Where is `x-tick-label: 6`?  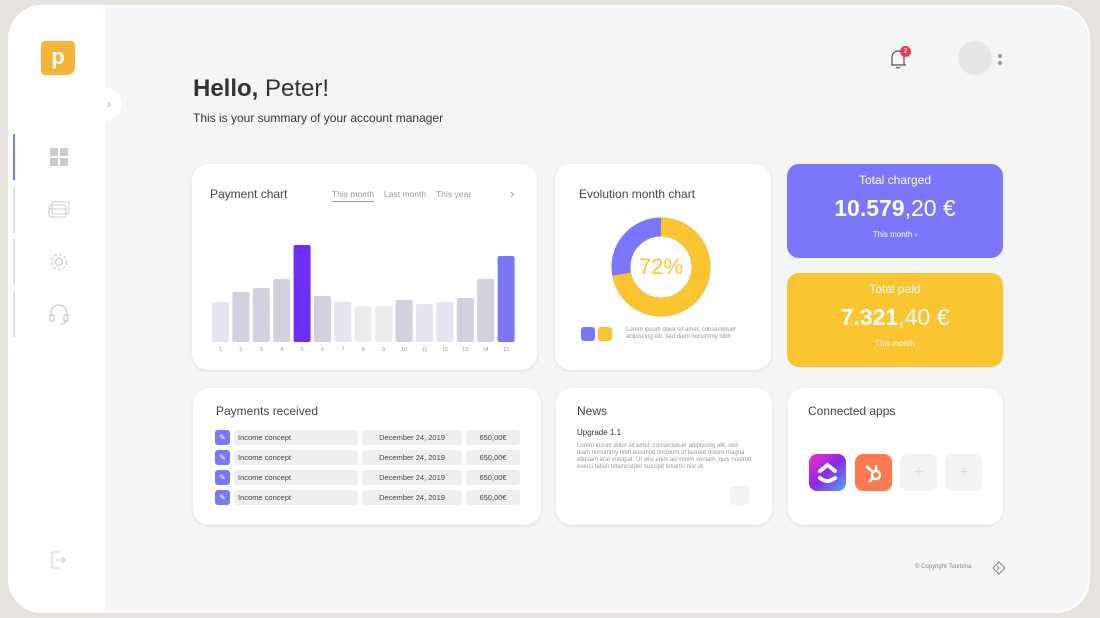
x-tick-label: 6 is located at coordinates (322, 350).